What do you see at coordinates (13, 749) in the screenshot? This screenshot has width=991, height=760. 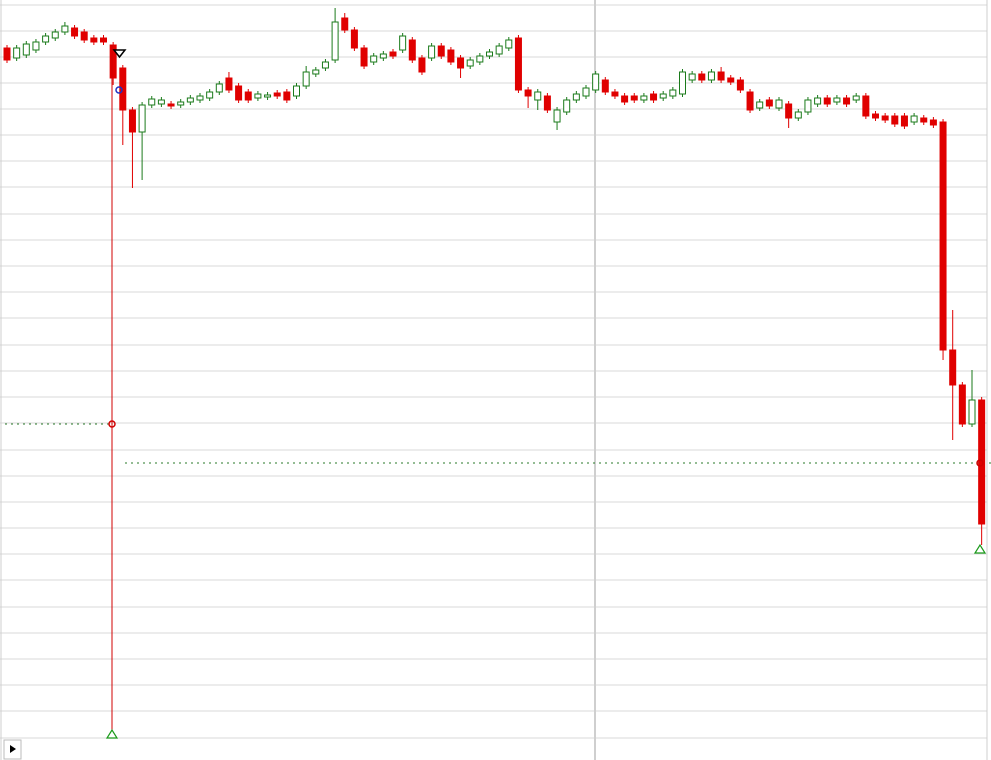 I see `play-icon` at bounding box center [13, 749].